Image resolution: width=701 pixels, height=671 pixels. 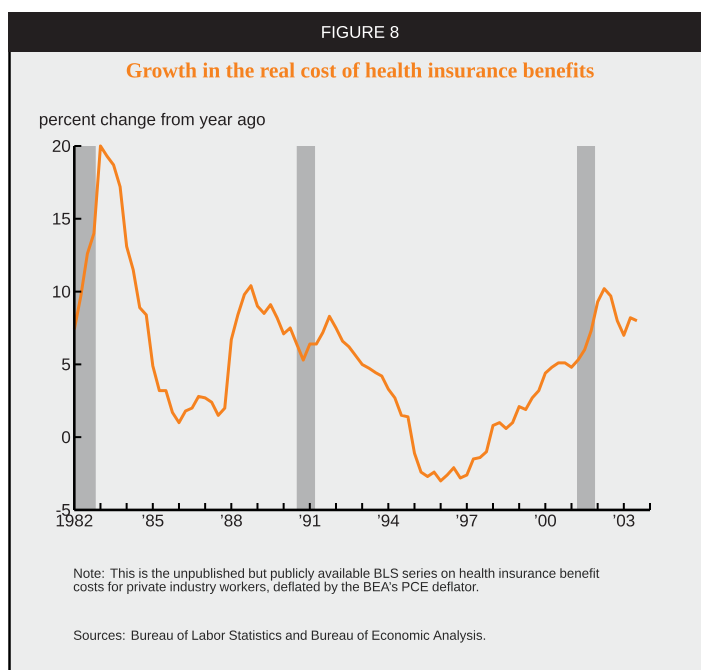 I want to click on x-tick-label: ’85, so click(x=153, y=520).